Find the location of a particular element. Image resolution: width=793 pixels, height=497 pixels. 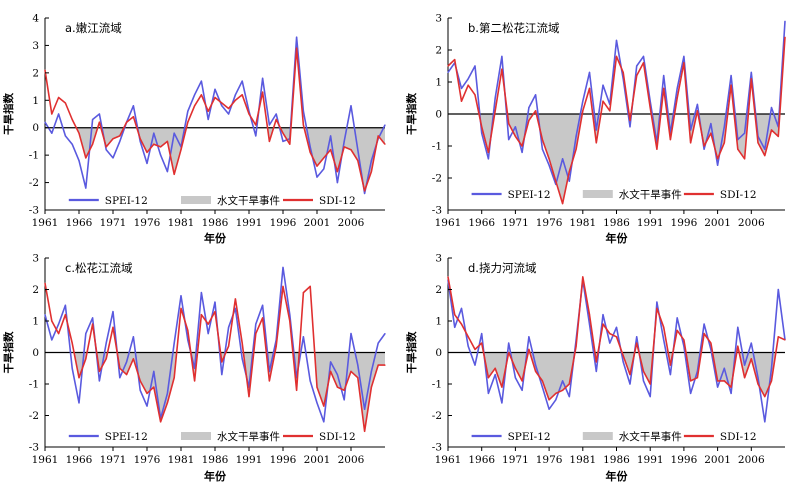

y-tick-label: -1 is located at coordinates (437, 385).